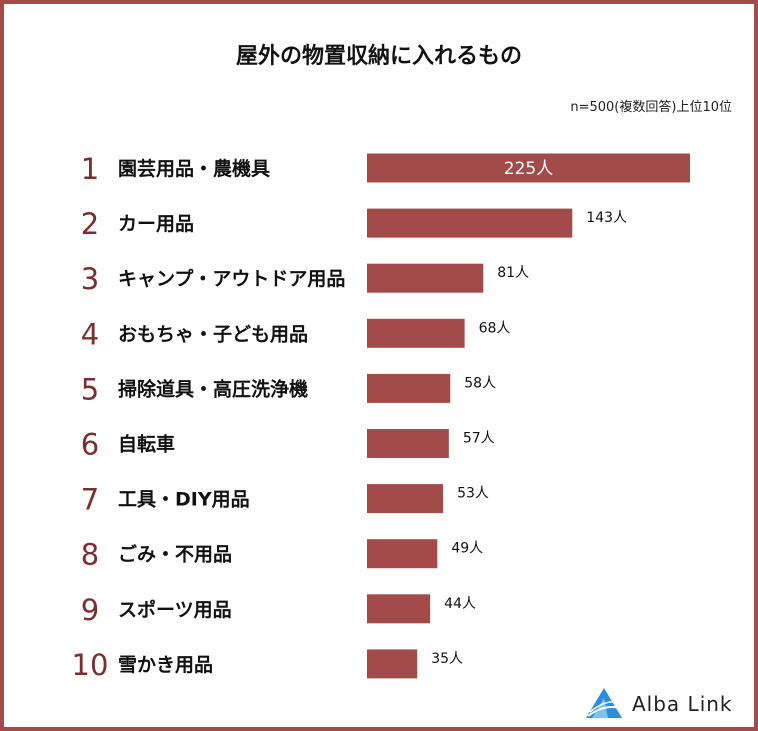 Image resolution: width=758 pixels, height=731 pixels. What do you see at coordinates (90, 445) in the screenshot?
I see `rank-number: 6` at bounding box center [90, 445].